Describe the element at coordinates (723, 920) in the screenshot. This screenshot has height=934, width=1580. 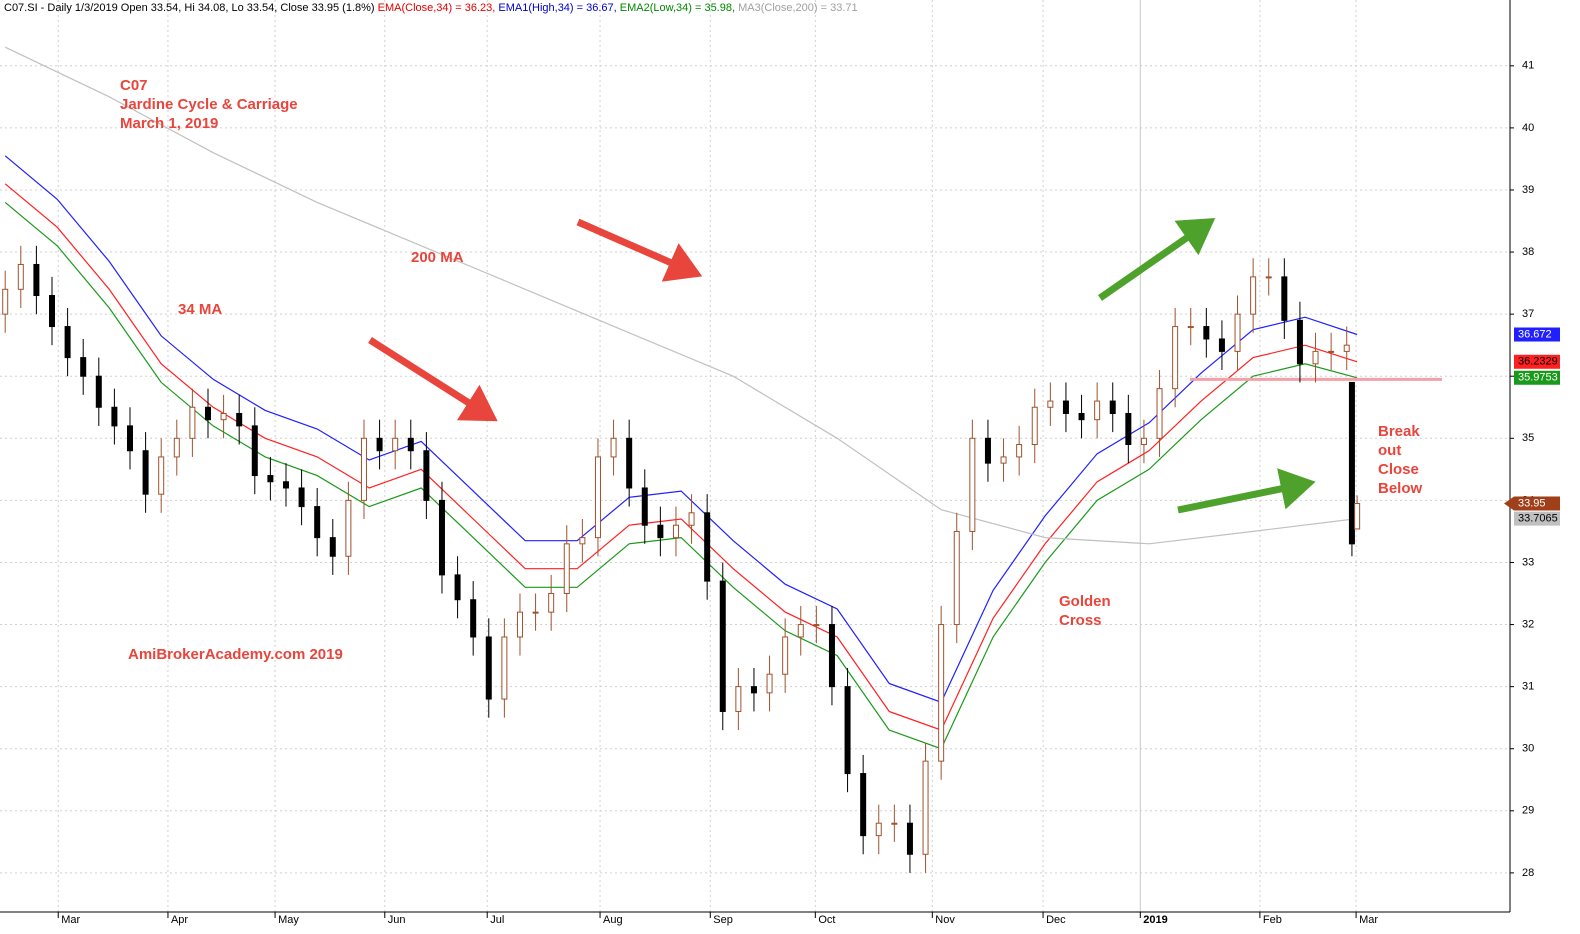
I see `x-tick-label: Sep` at that location.